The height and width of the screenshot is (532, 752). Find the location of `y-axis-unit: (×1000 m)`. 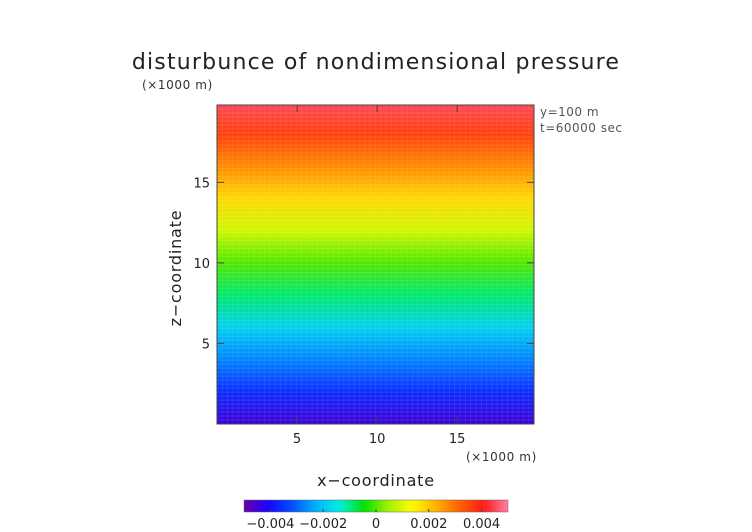

y-axis-unit: (×1000 m) is located at coordinates (177, 85).